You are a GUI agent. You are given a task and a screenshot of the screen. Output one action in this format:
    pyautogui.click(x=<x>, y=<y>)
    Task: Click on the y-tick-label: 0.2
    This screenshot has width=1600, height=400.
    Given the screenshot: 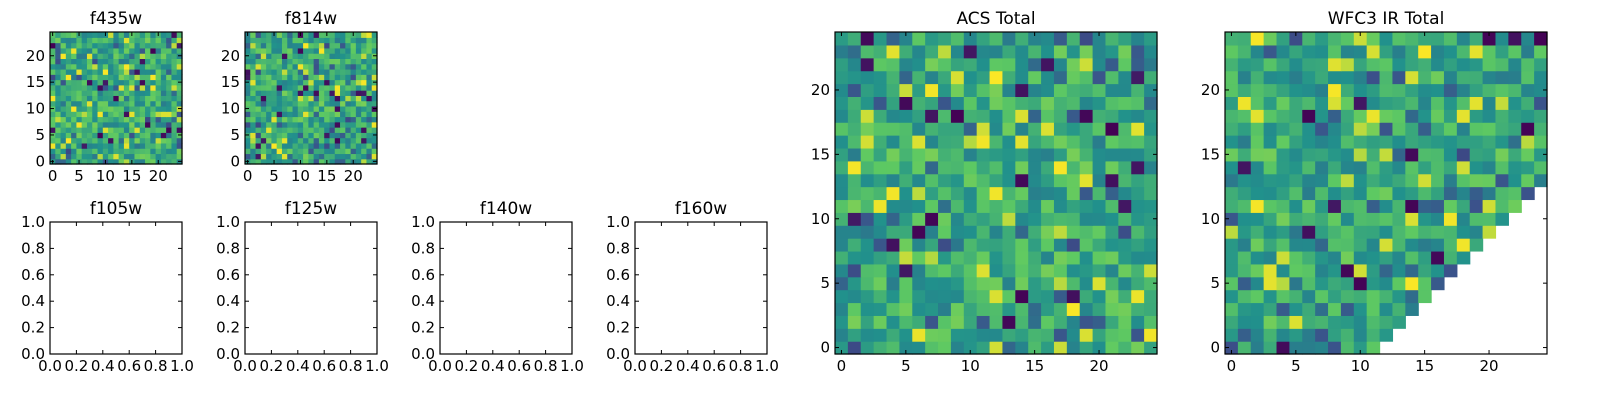 What is the action you would take?
    pyautogui.click(x=423, y=328)
    